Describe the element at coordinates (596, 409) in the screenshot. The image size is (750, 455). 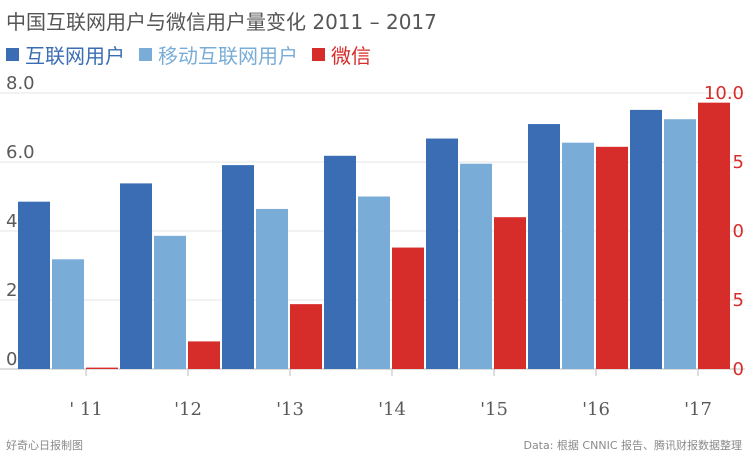
I see `x-tick-label: '16` at that location.